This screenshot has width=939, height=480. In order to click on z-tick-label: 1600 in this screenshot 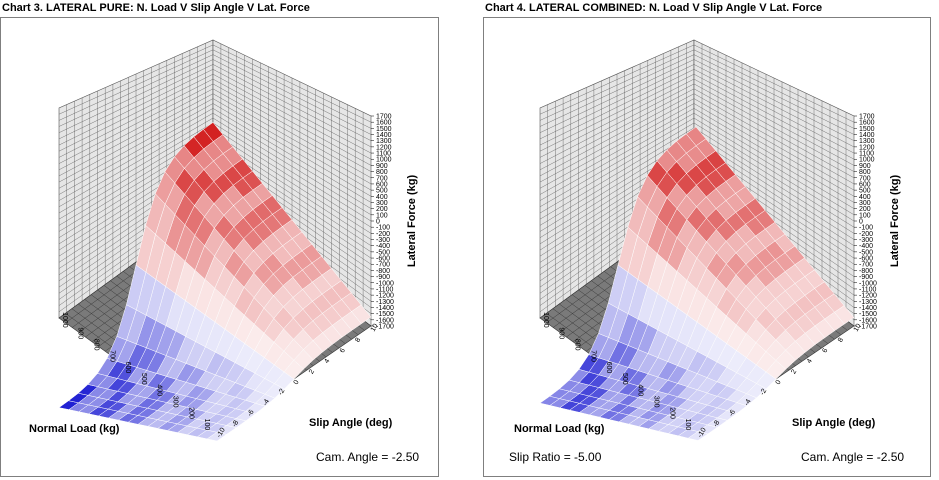, I will do `click(384, 123)`.